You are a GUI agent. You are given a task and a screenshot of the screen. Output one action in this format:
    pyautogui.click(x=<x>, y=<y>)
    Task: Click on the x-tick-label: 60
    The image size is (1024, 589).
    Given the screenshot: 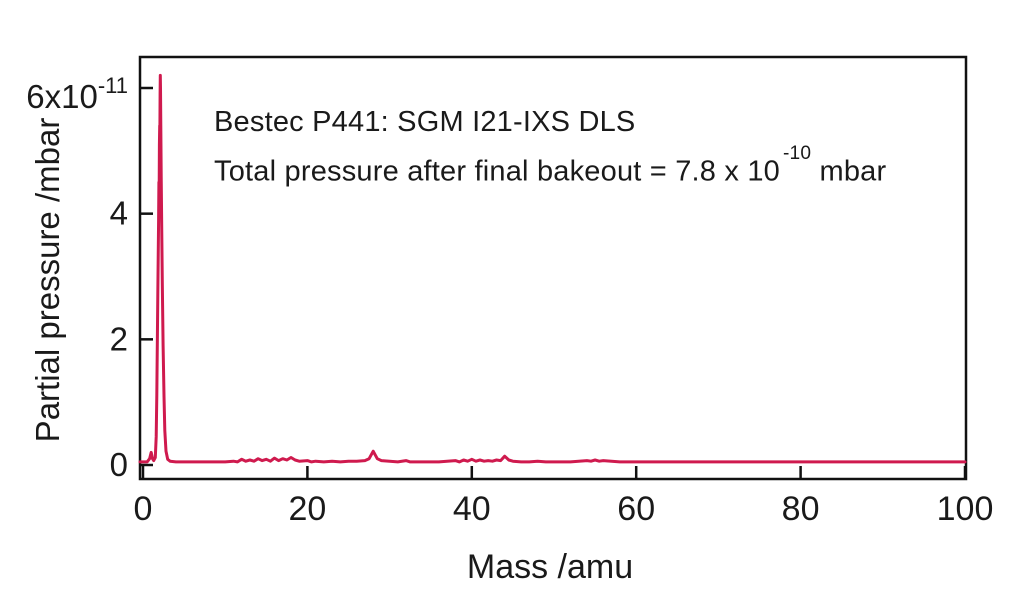 What is the action you would take?
    pyautogui.click(x=636, y=509)
    